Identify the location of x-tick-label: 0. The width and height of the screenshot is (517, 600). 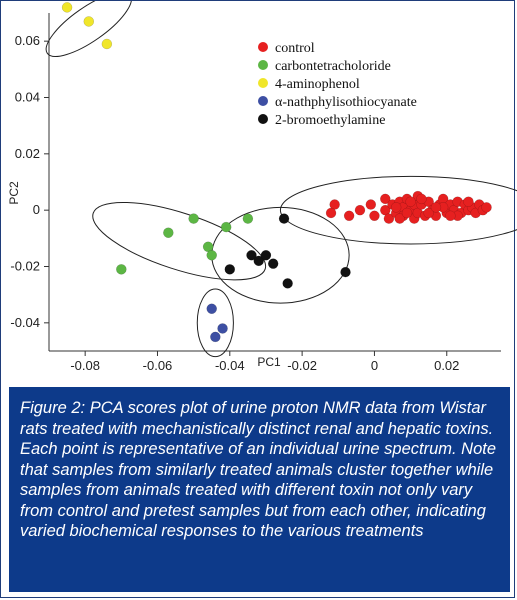
(374, 365).